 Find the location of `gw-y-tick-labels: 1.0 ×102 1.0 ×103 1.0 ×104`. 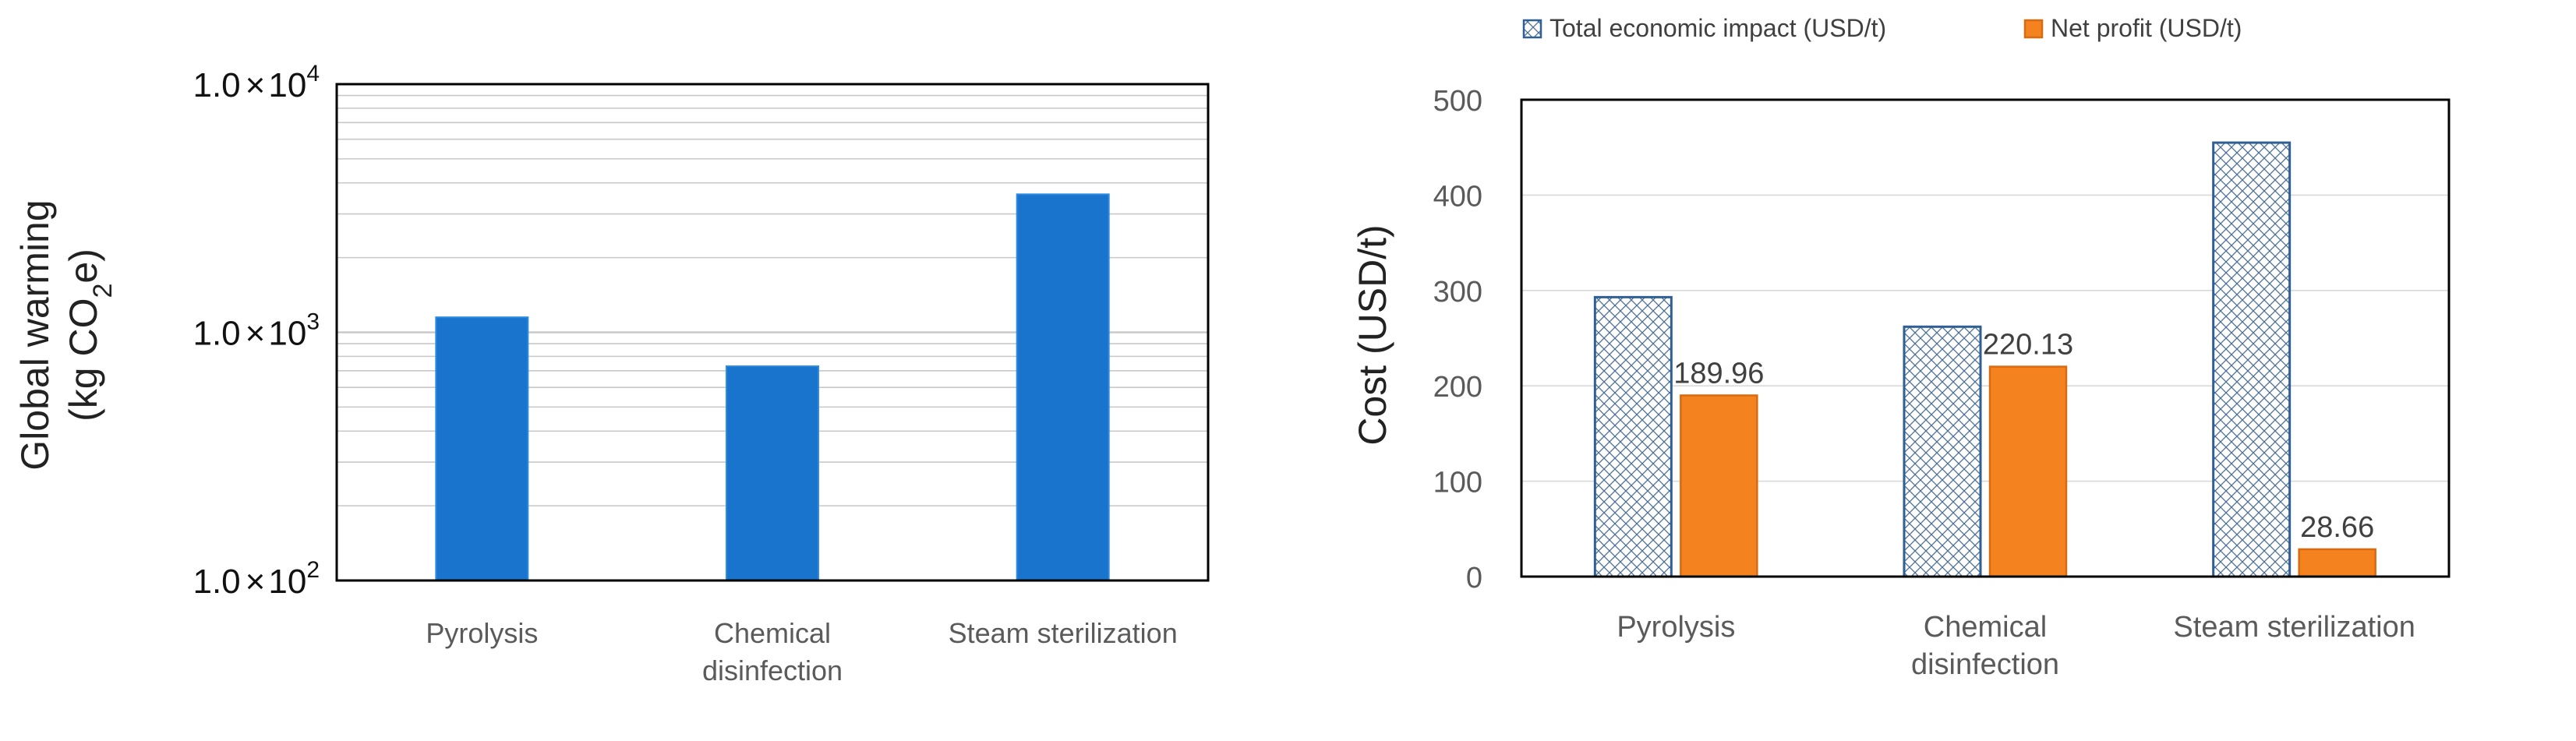

gw-y-tick-labels: 1.0 ×102 1.0 ×103 1.0 ×104 is located at coordinates (256, 331).